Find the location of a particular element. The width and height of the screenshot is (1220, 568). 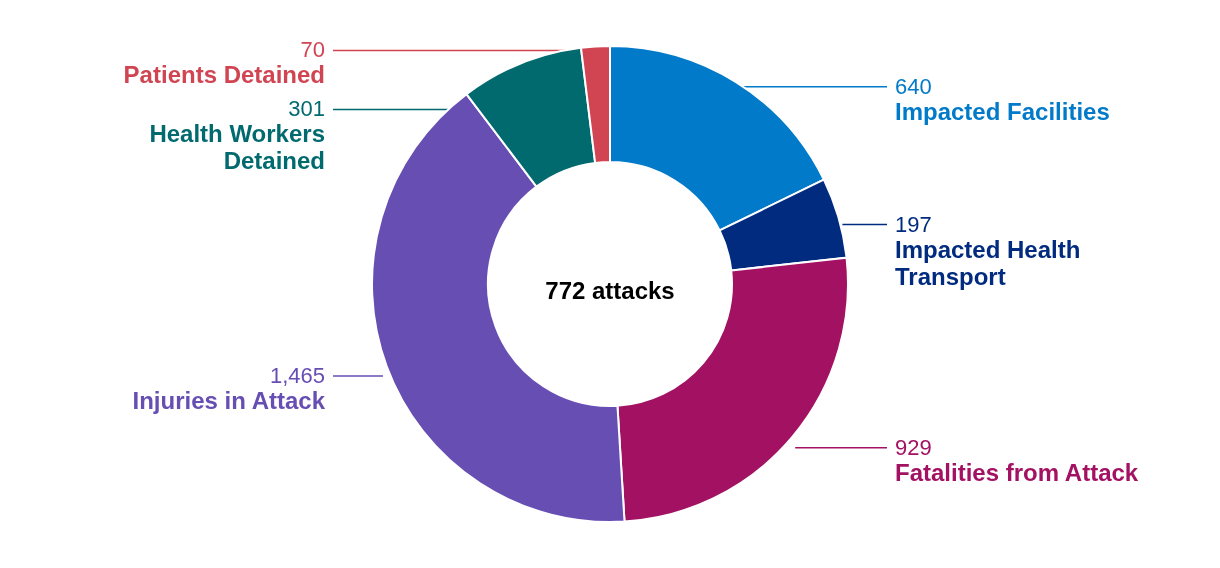

data-label: 197 is located at coordinates (913, 224).